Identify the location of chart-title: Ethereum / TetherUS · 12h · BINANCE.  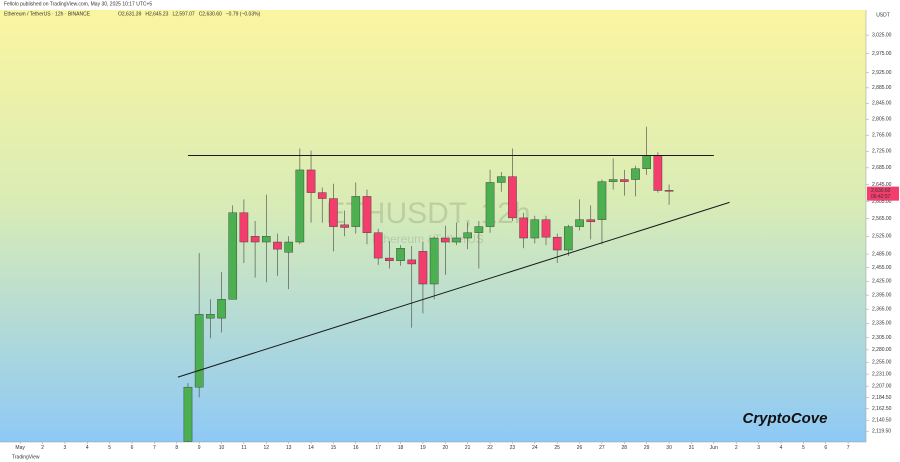
(47, 14).